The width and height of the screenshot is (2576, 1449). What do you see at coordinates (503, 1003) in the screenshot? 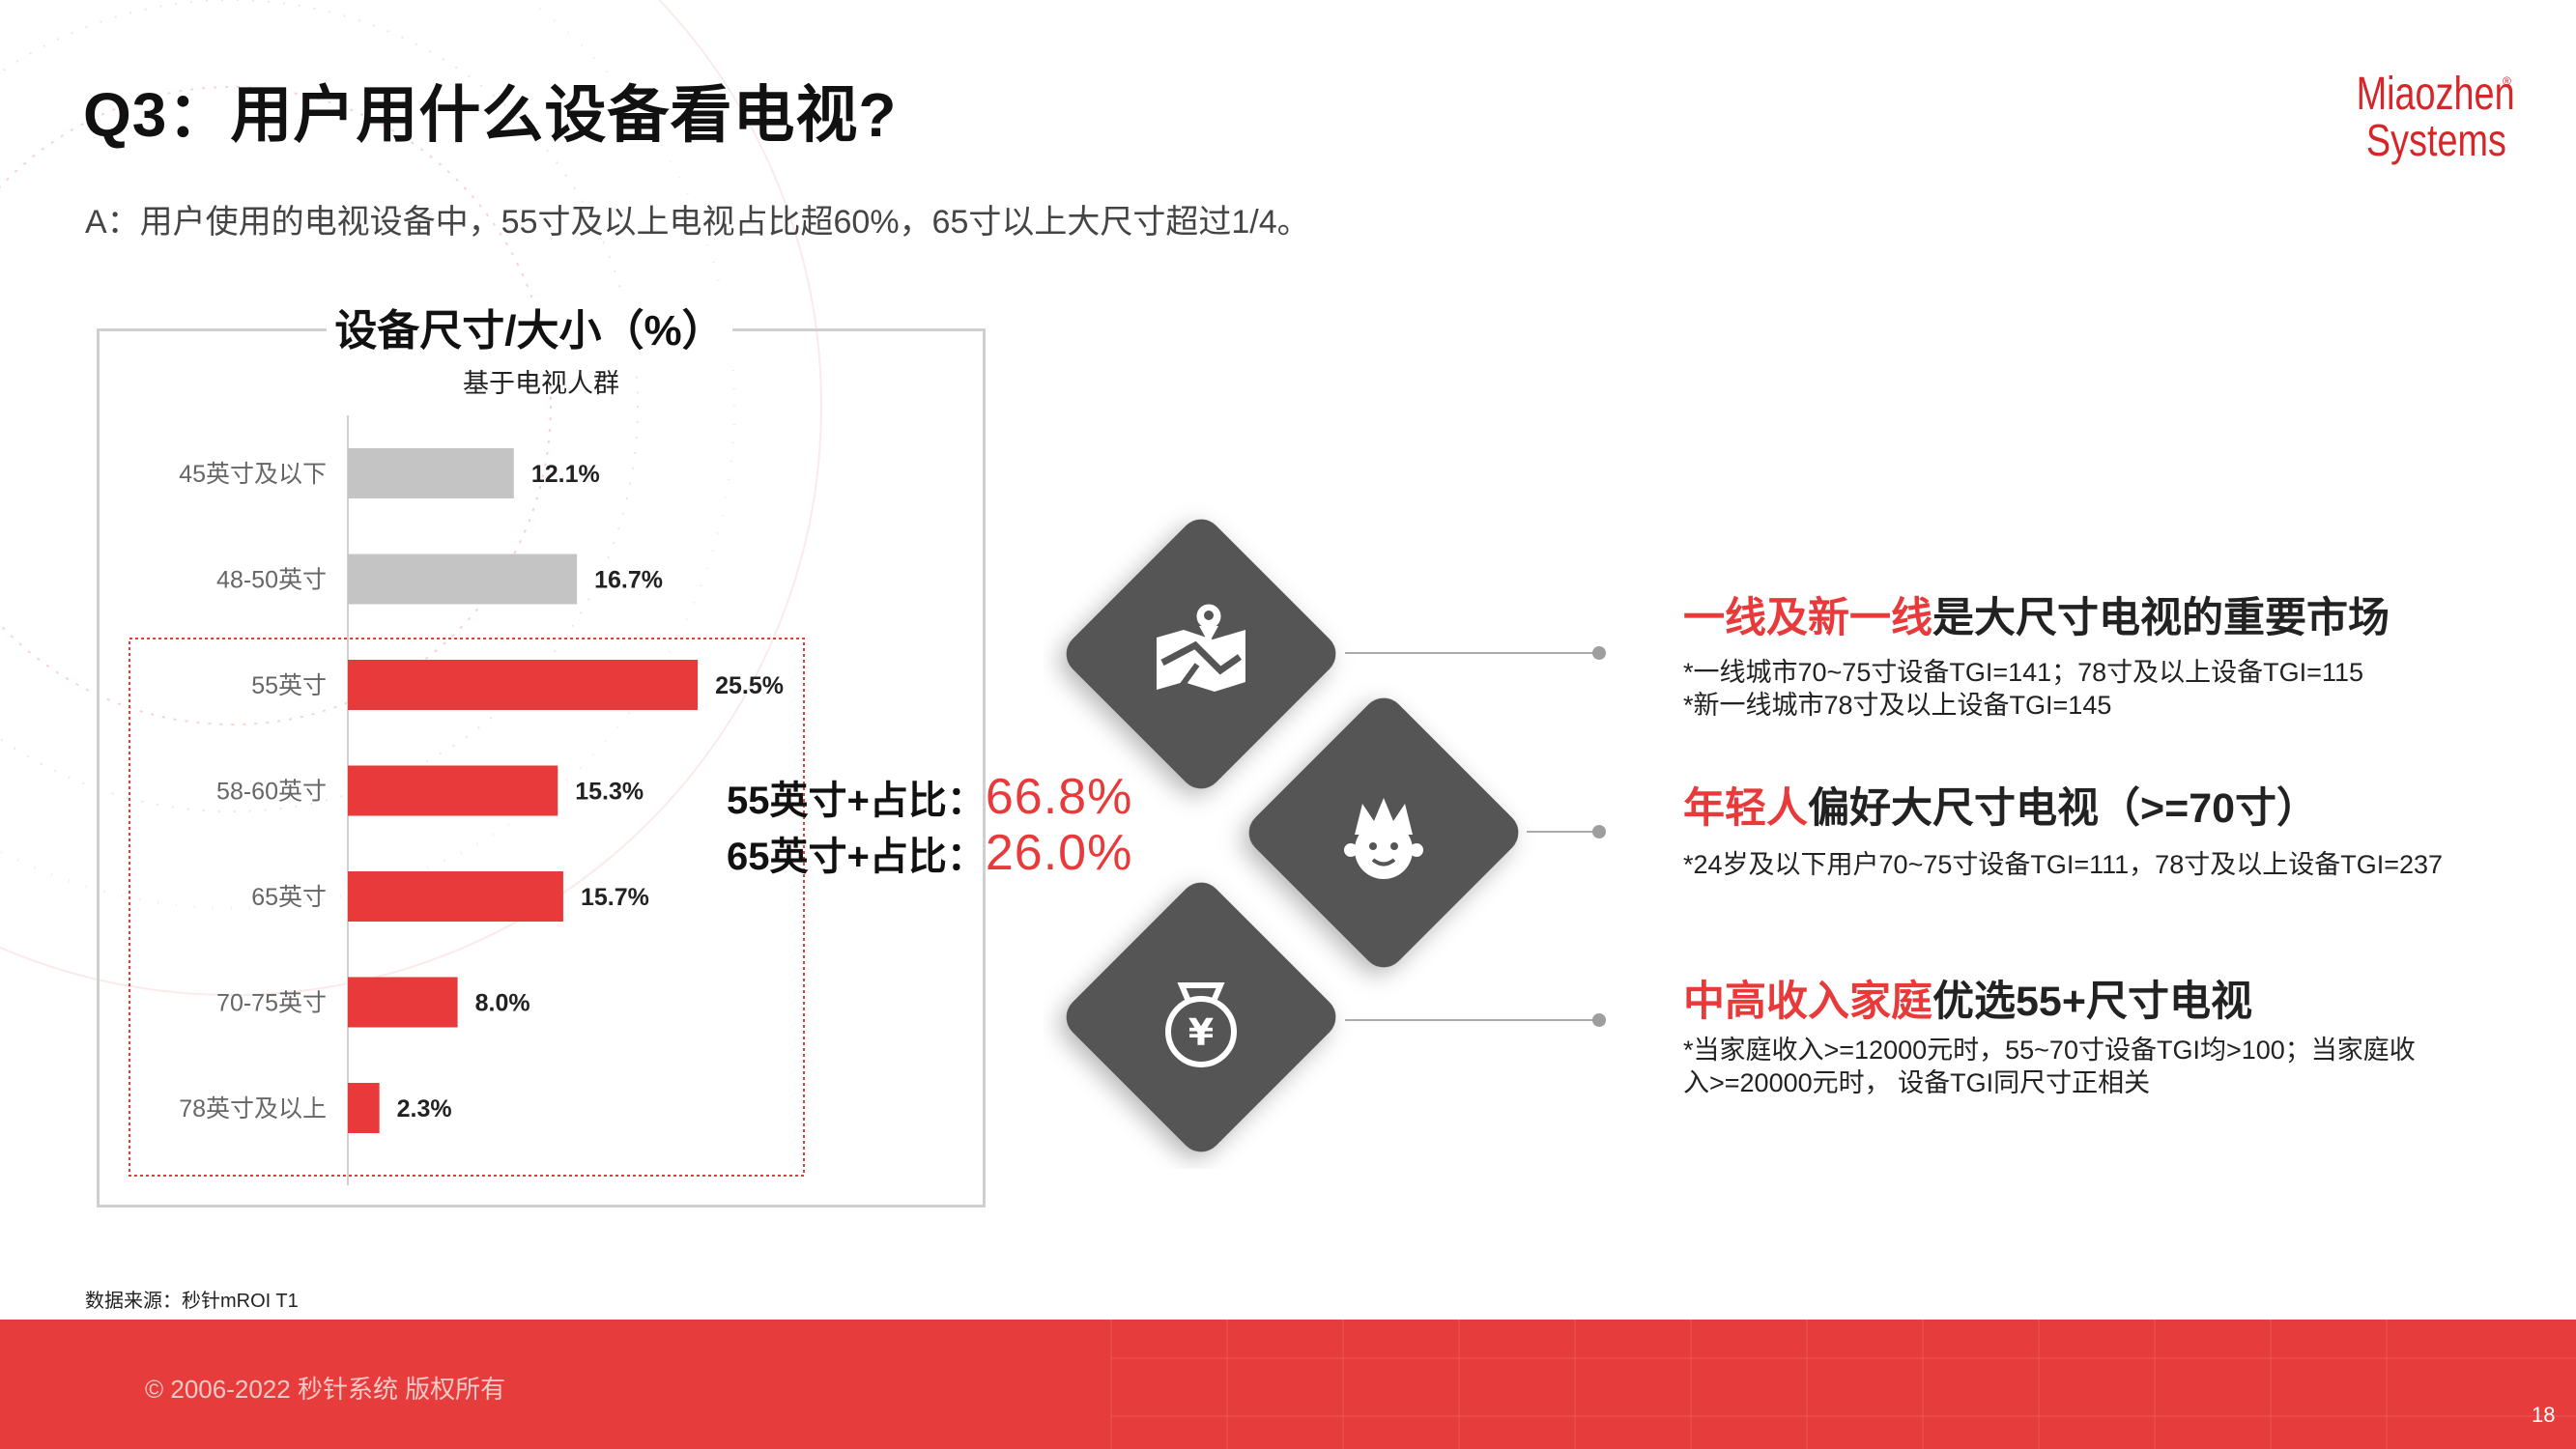
I see `value-label: 8.0%` at bounding box center [503, 1003].